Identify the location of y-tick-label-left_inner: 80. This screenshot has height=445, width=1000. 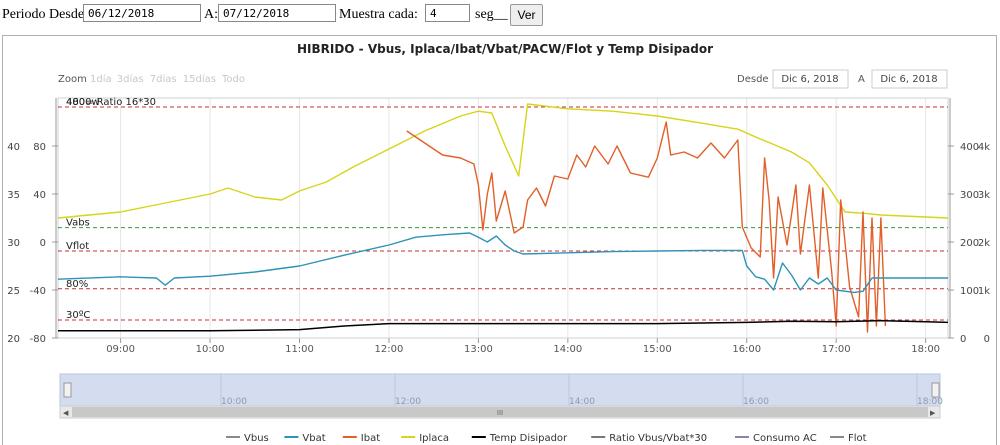
(39, 147).